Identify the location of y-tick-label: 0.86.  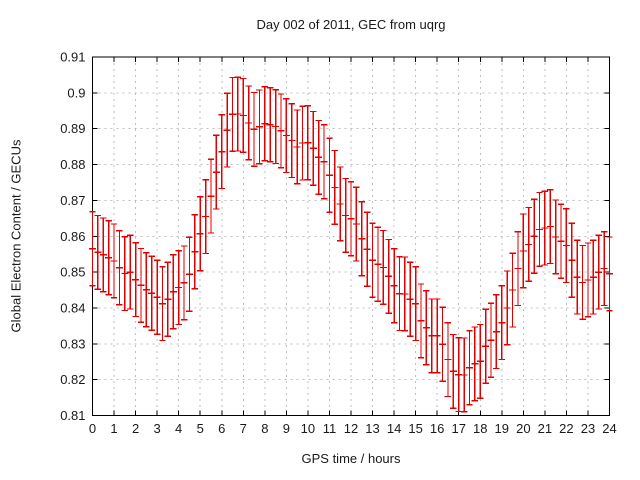
(72, 236).